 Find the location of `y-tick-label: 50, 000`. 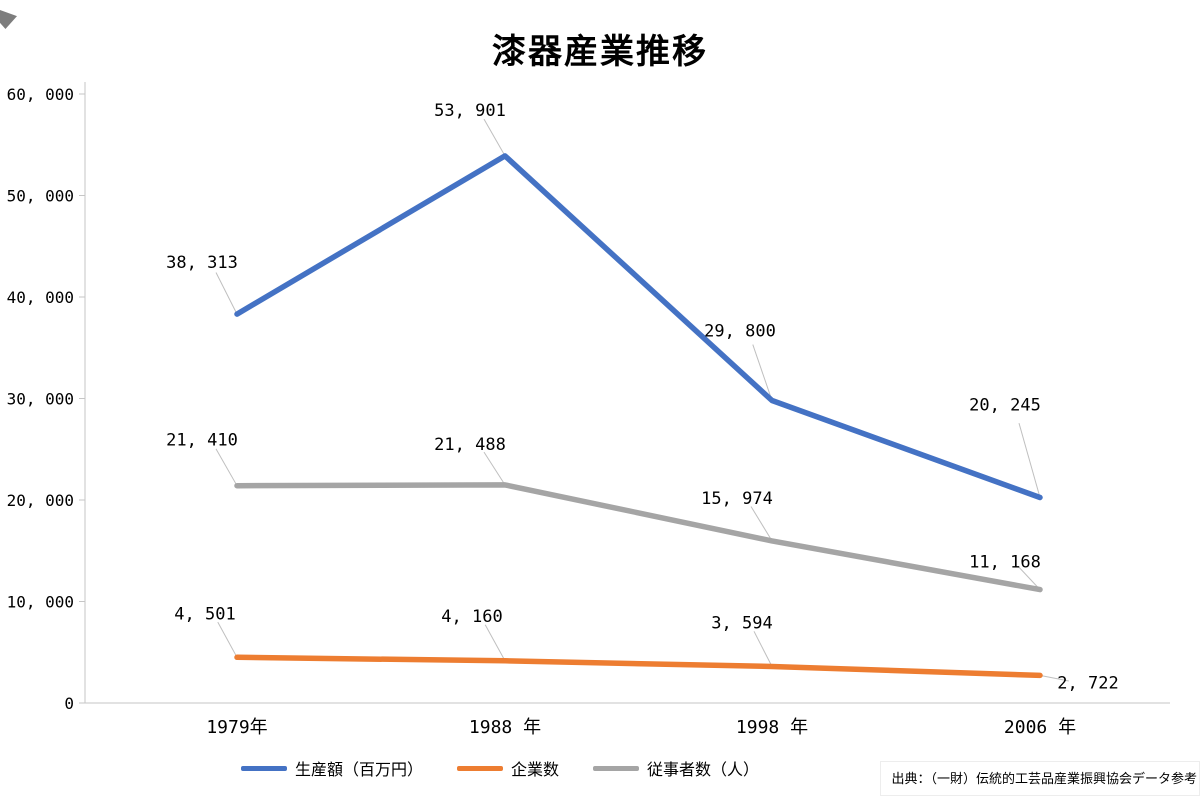

y-tick-label: 50, 000 is located at coordinates (40, 196).